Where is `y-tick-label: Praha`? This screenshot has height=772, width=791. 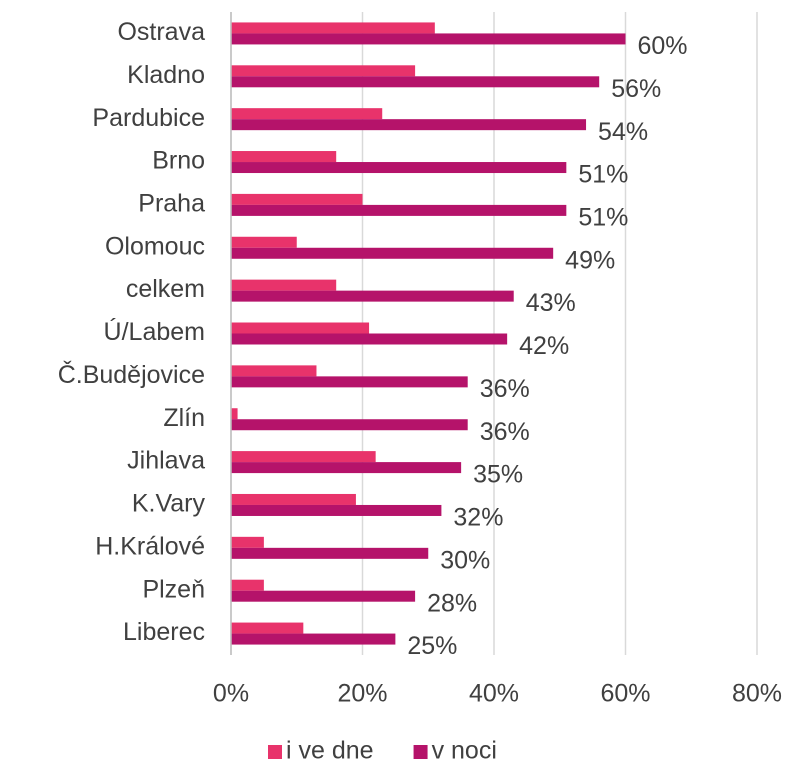
y-tick-label: Praha is located at coordinates (171, 204).